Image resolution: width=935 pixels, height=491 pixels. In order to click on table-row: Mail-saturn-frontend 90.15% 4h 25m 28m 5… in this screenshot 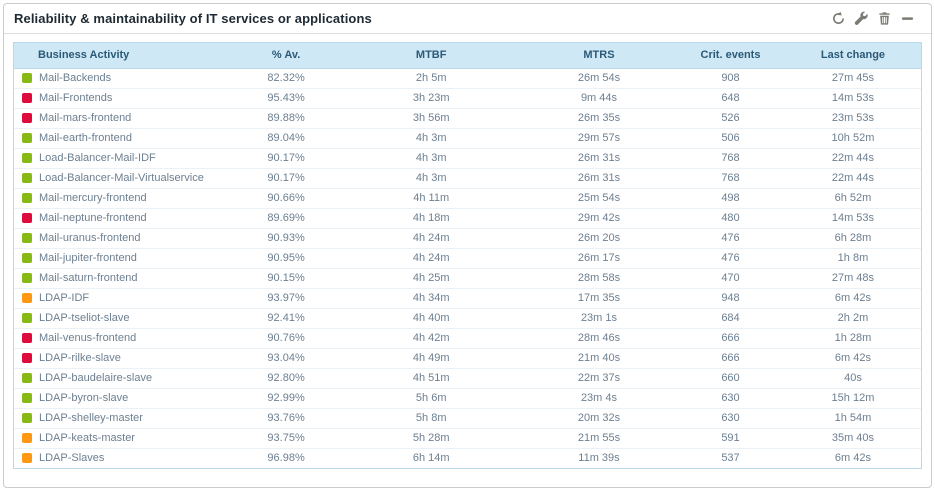, I will do `click(467, 278)`.